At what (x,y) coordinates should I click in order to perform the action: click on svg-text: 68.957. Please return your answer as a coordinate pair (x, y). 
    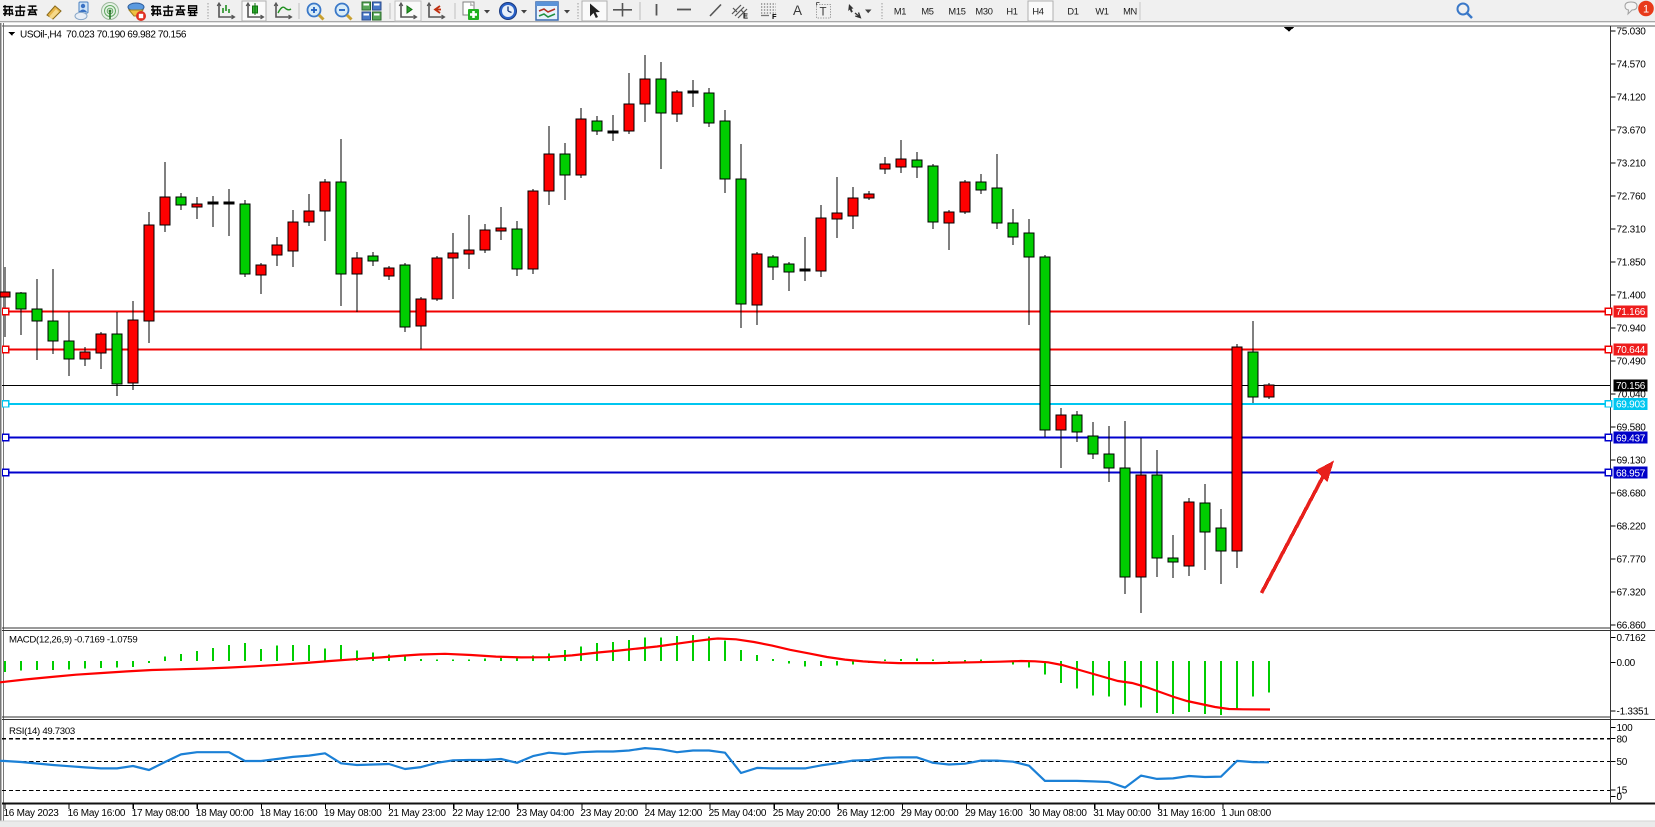
    Looking at the image, I should click on (1631, 473).